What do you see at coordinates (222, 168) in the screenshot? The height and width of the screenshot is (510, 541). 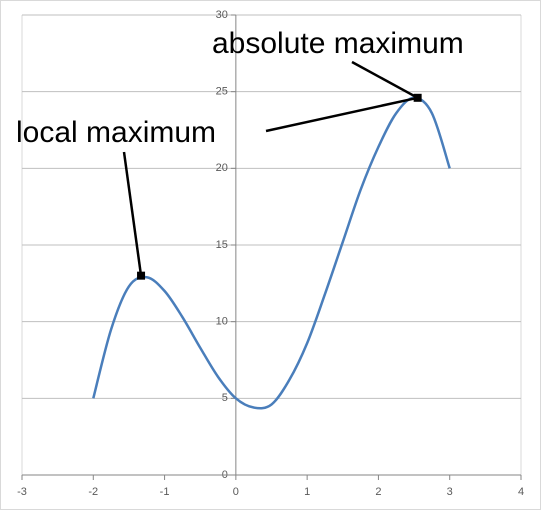 I see `y-tick-label: 20` at bounding box center [222, 168].